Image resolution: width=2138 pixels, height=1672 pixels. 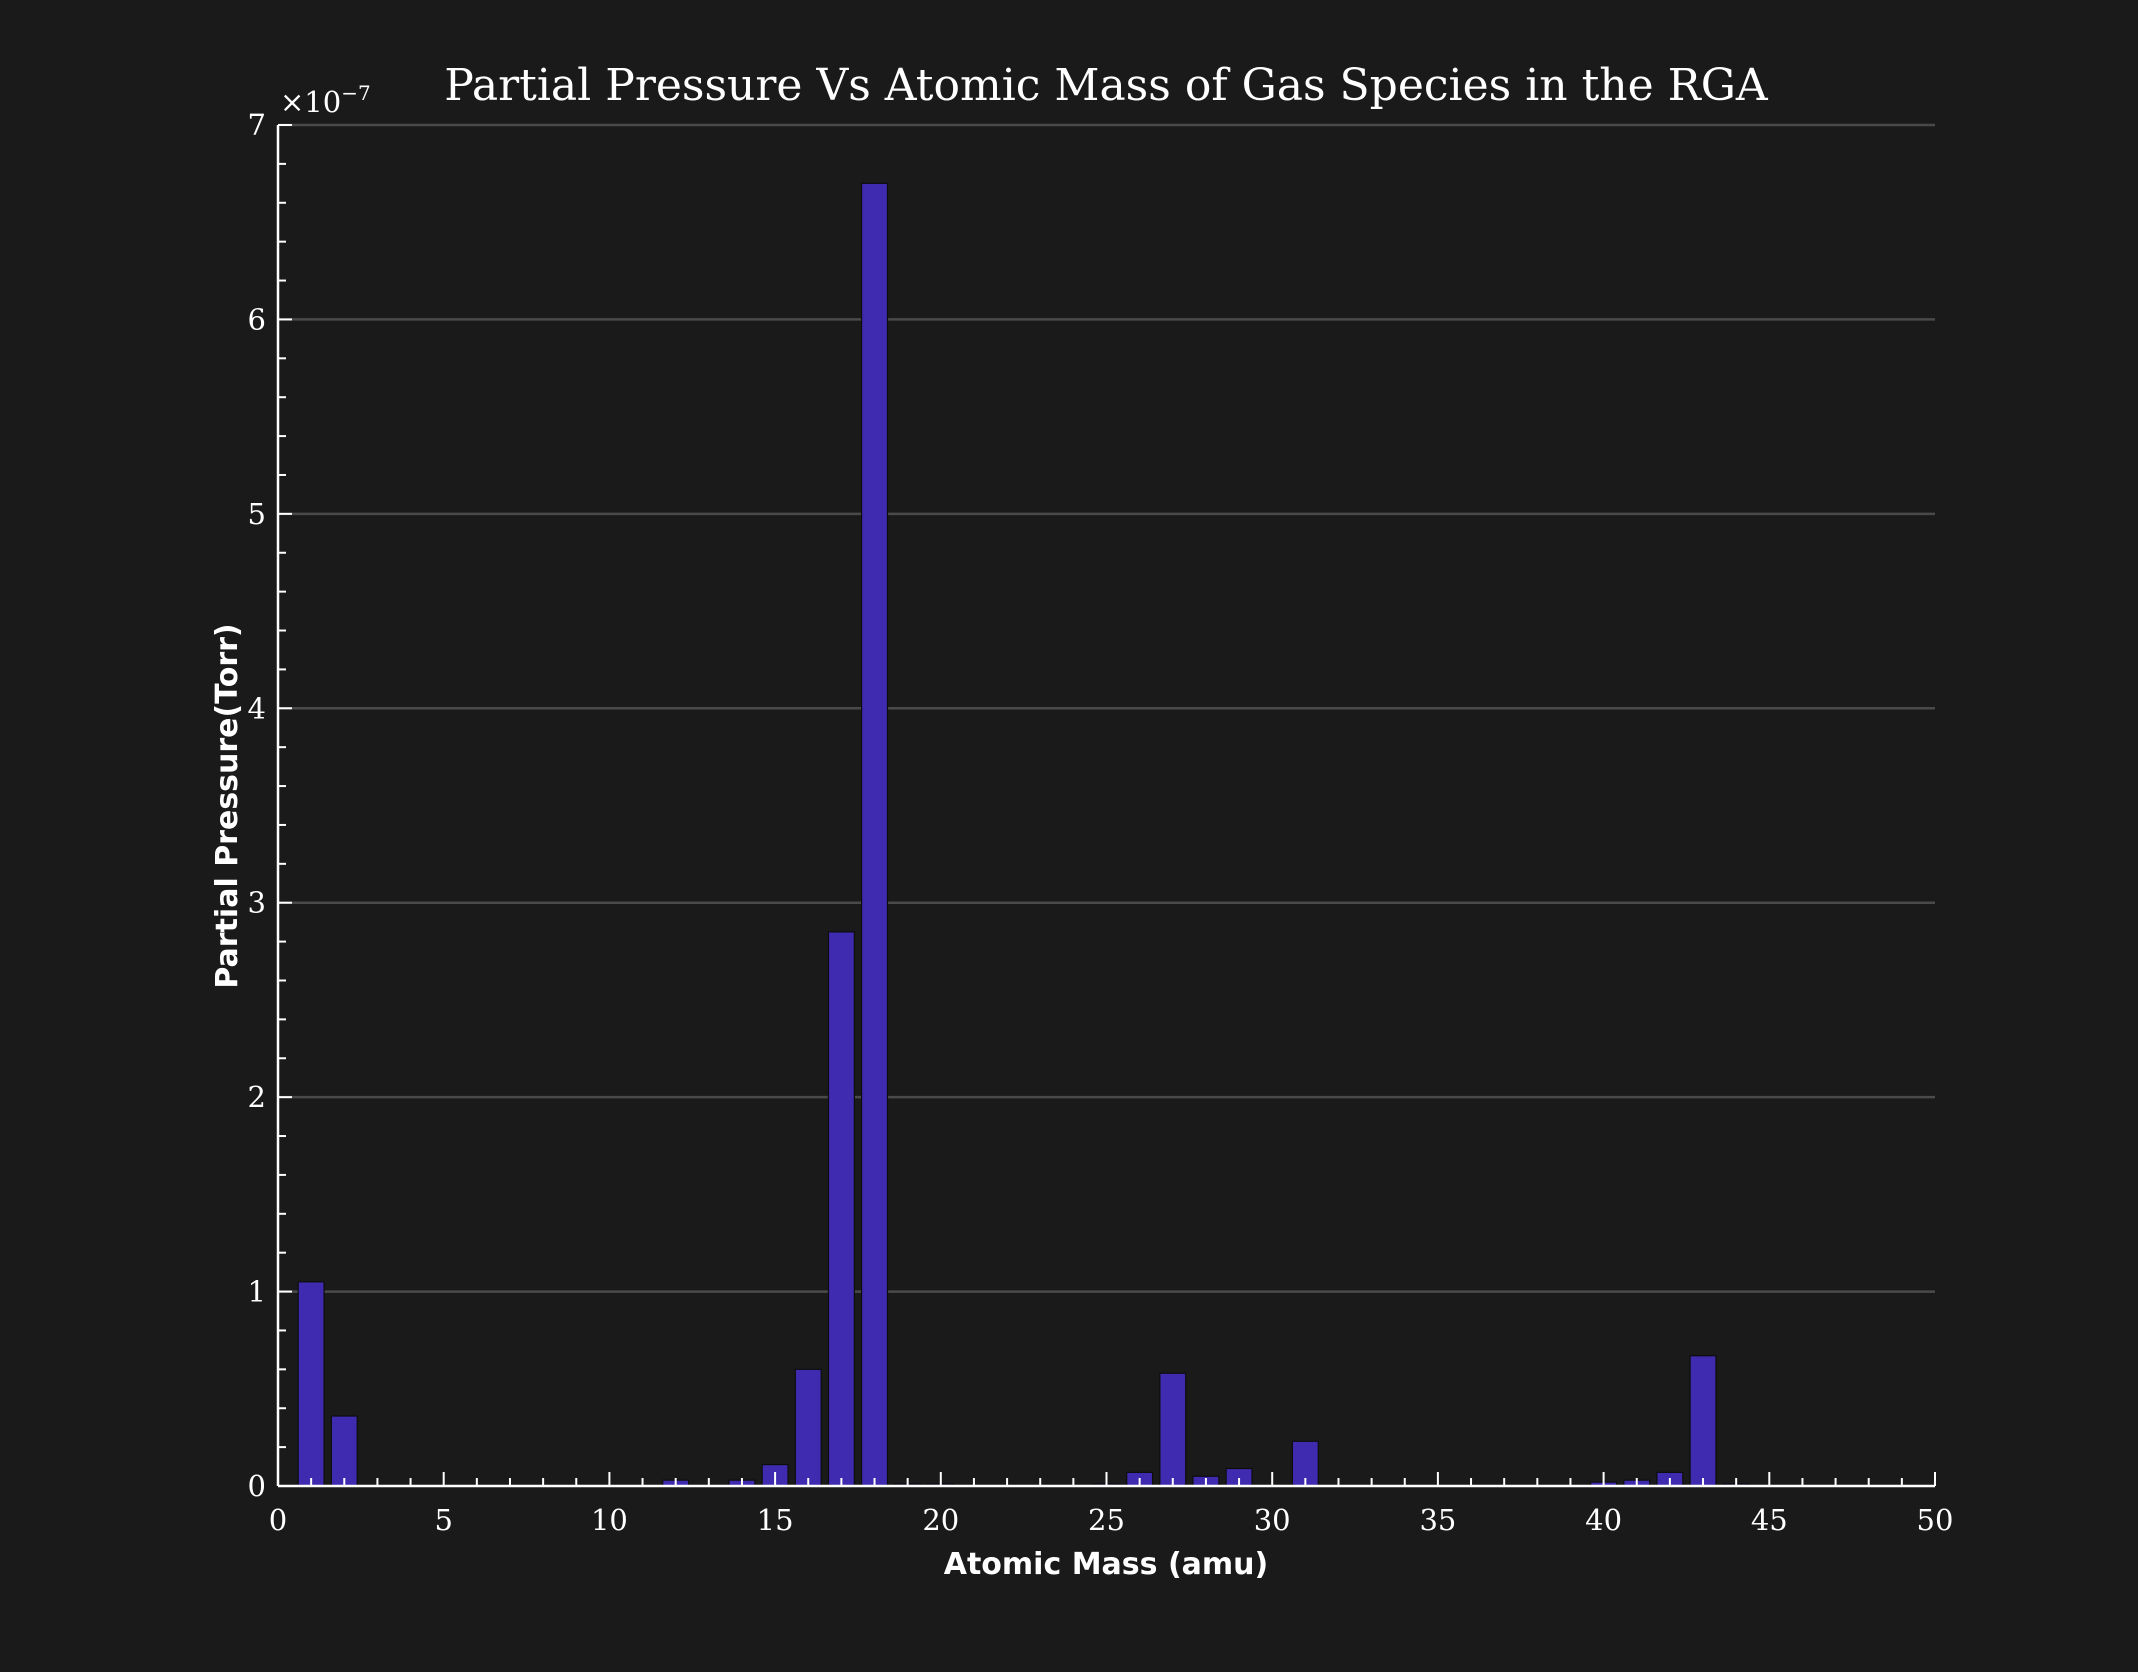 What do you see at coordinates (1603, 1520) in the screenshot?
I see `x-tick-label-40: 40` at bounding box center [1603, 1520].